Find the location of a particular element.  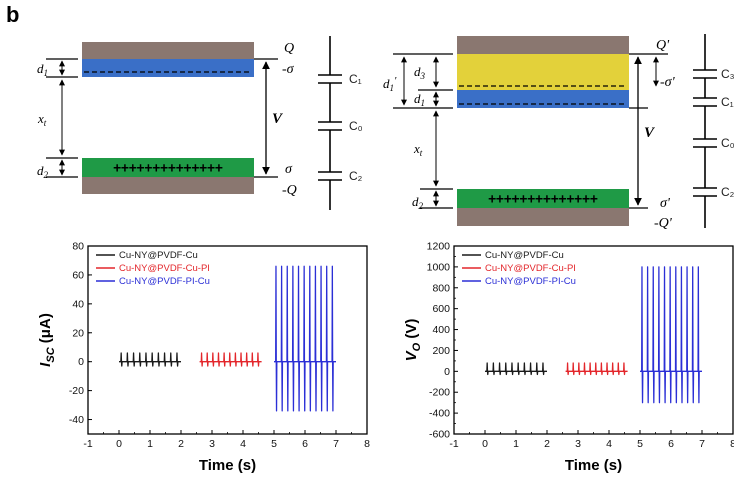

capacitor-circuit-left is located at coordinates (330, 123).